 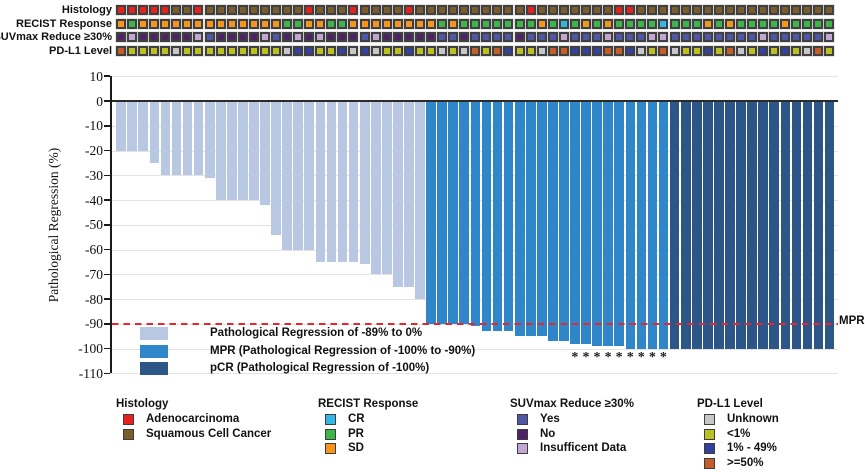 I want to click on bottom-legend-suvmax: SUVmax Reduce ≥30% Yes No Insufficent Data, so click(x=572, y=427).